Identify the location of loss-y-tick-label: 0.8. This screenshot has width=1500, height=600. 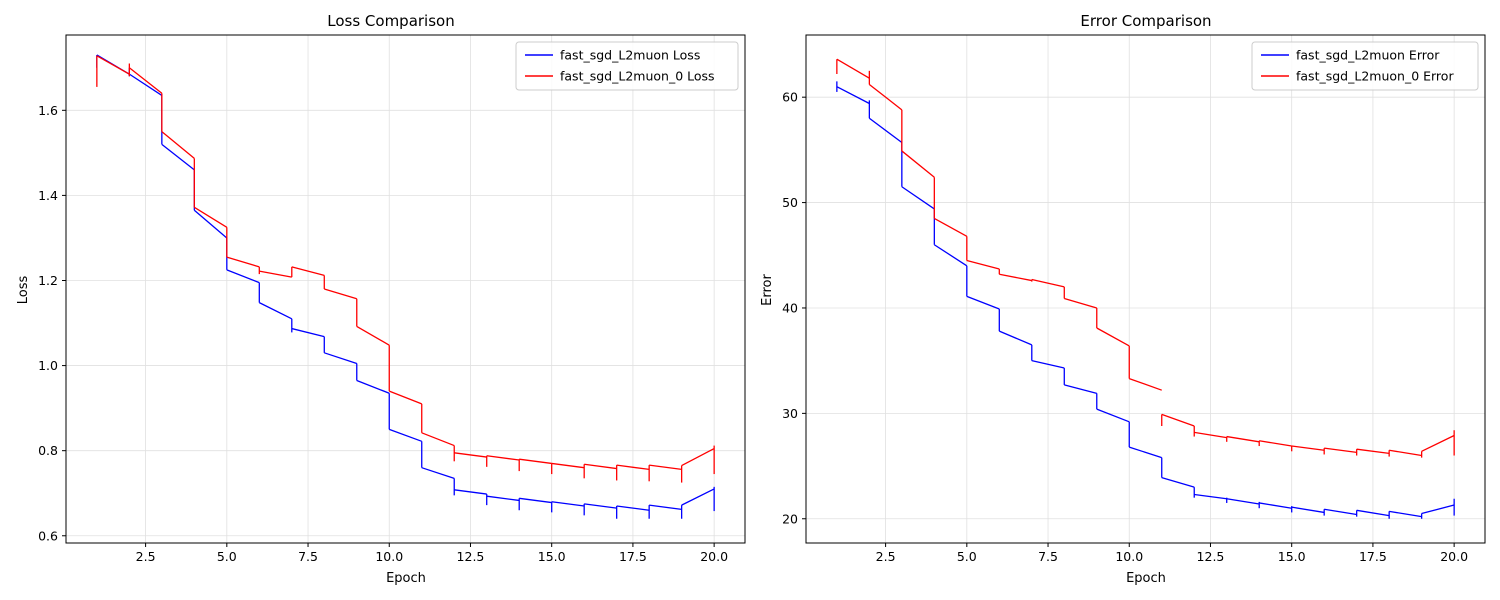
(48, 450).